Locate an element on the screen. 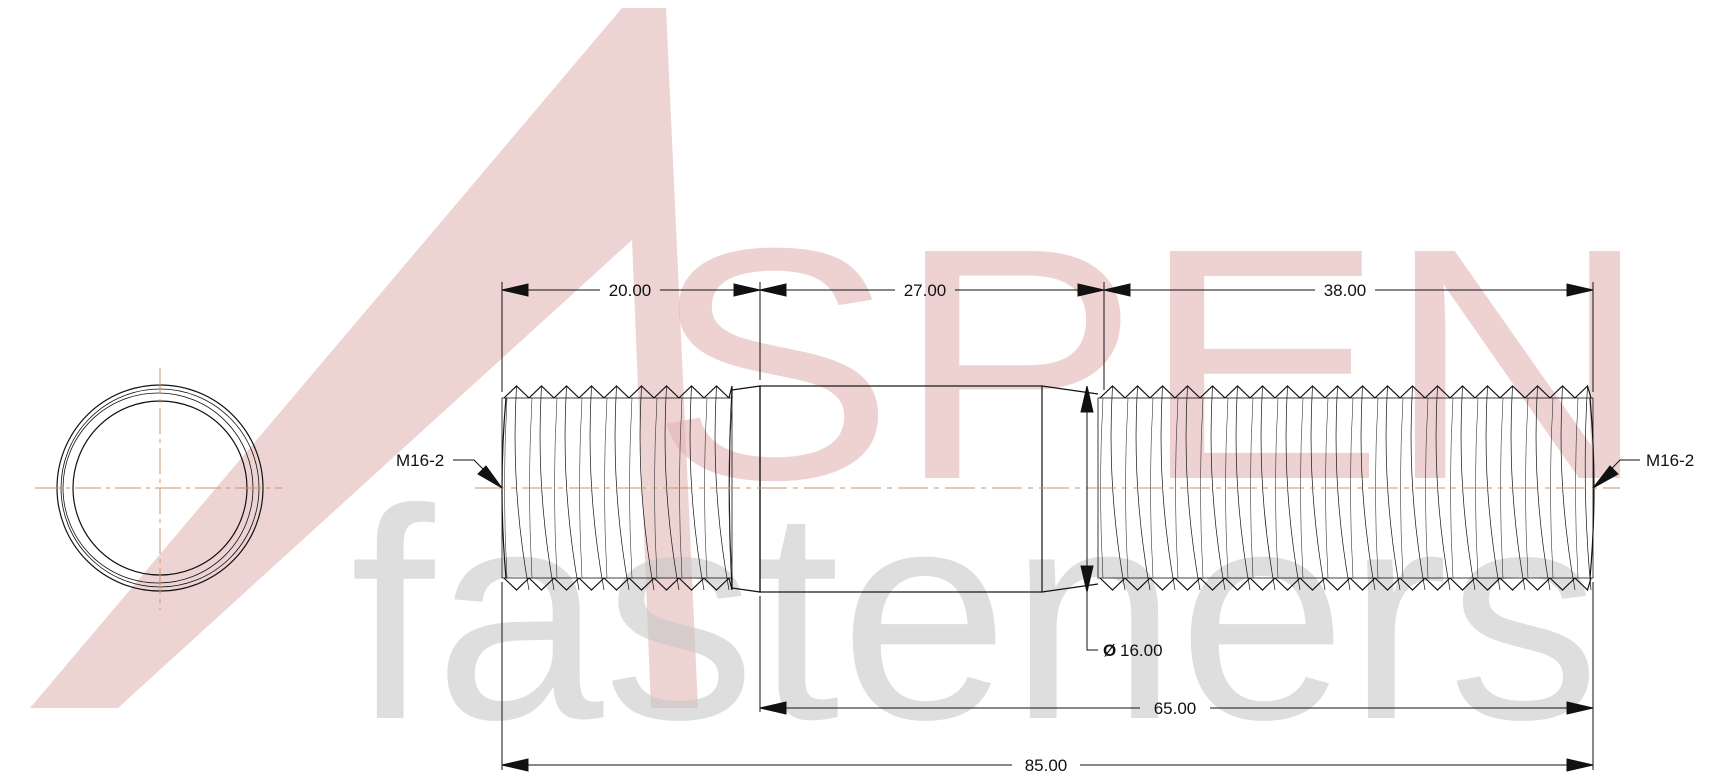 This screenshot has width=1712, height=775. callout-left-thread: M16-2 is located at coordinates (420, 460).